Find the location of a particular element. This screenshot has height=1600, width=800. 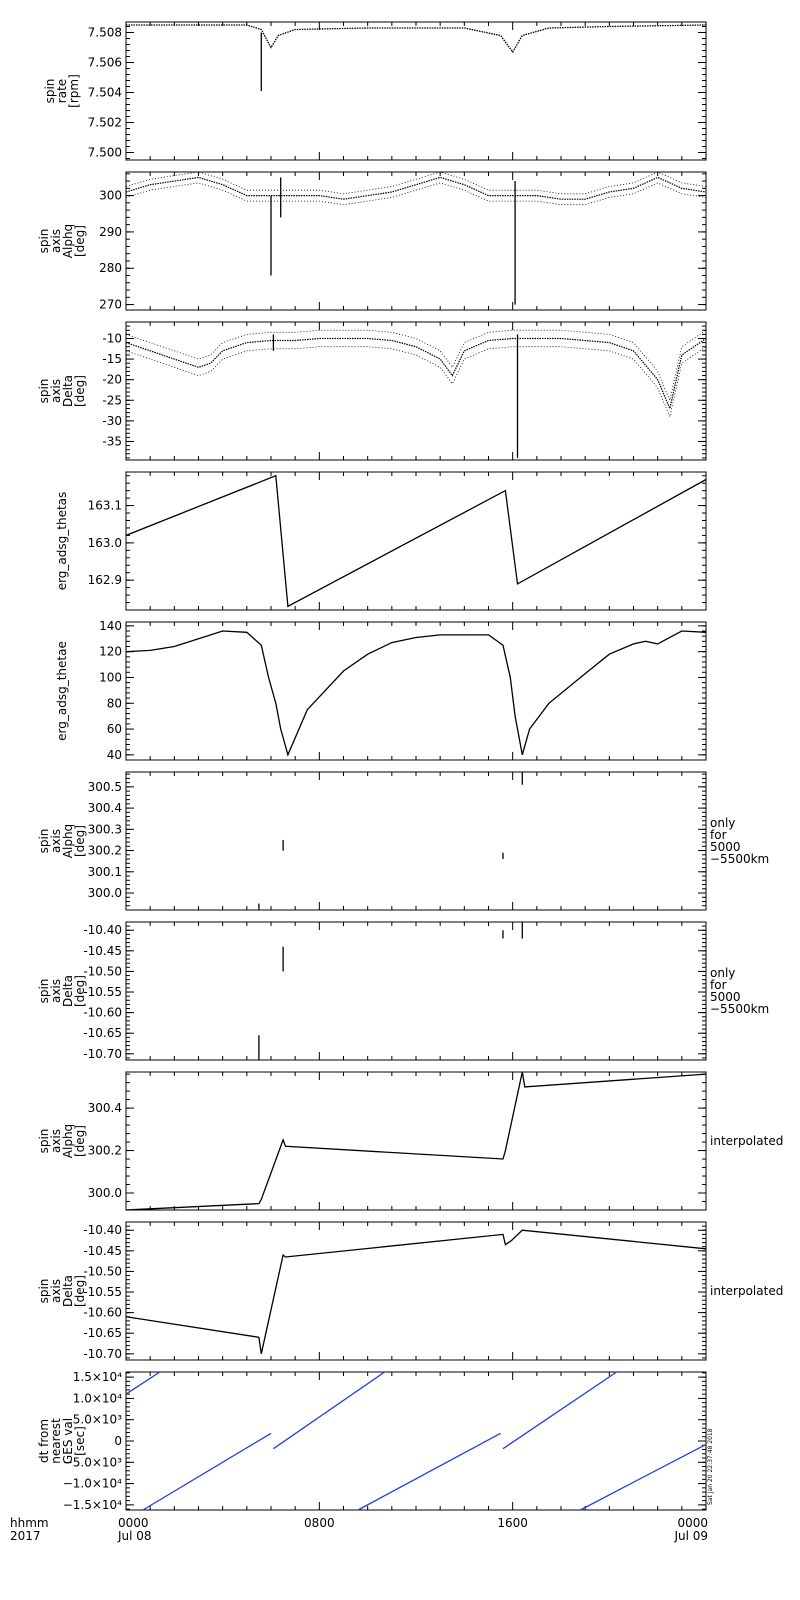

panel-6-y-tick-label: 300.5 is located at coordinates (105, 787).